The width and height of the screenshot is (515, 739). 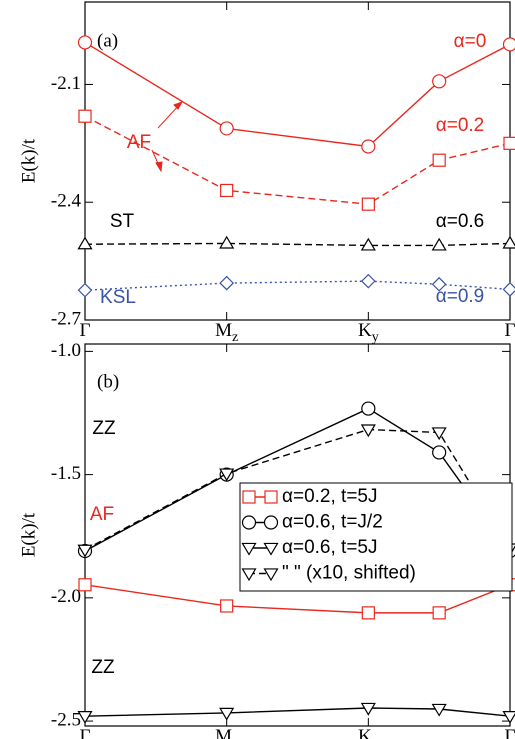 I want to click on y-tick-label: -2.5, so click(x=66, y=719).